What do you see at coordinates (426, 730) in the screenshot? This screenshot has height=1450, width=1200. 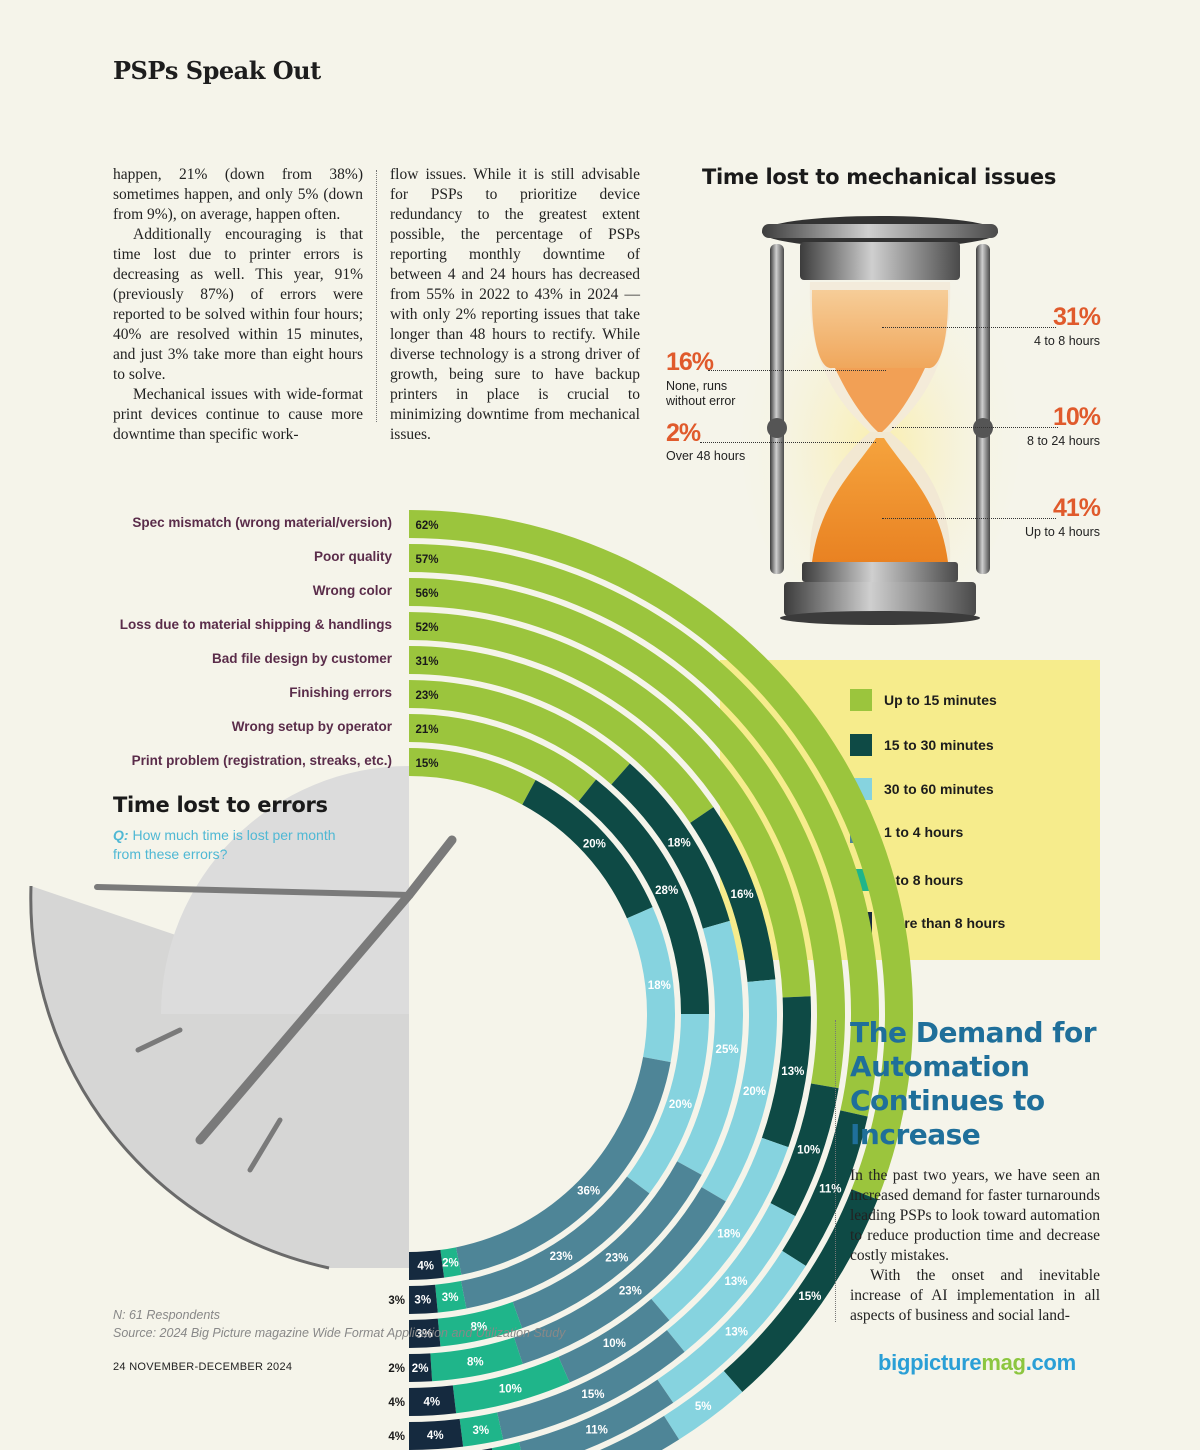 I see `segment-value-label: 21%` at bounding box center [426, 730].